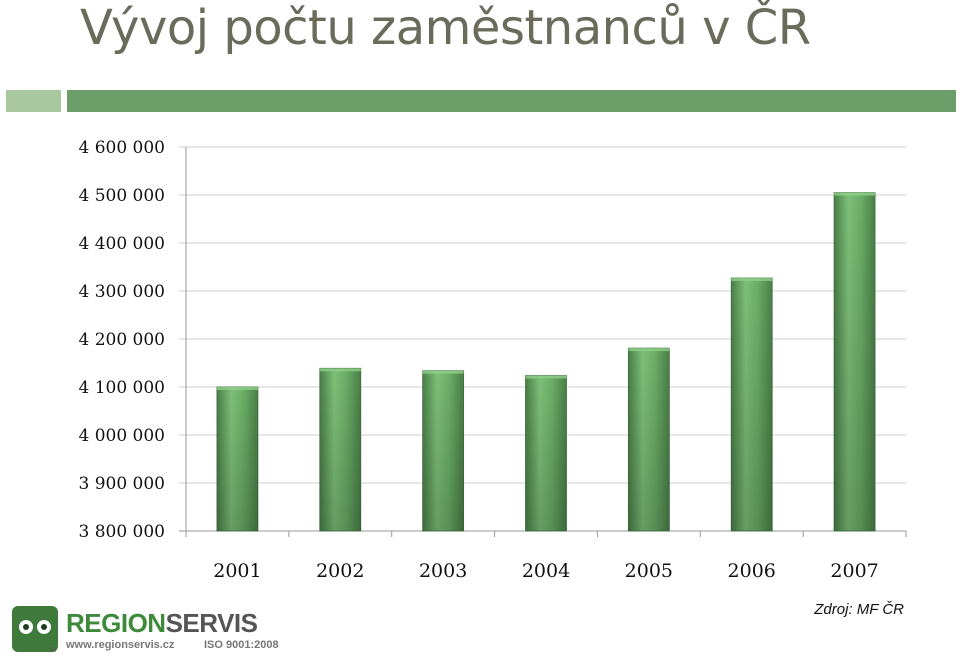 This screenshot has height=661, width=960. Describe the element at coordinates (752, 571) in the screenshot. I see `x-category-label: 2006` at that location.